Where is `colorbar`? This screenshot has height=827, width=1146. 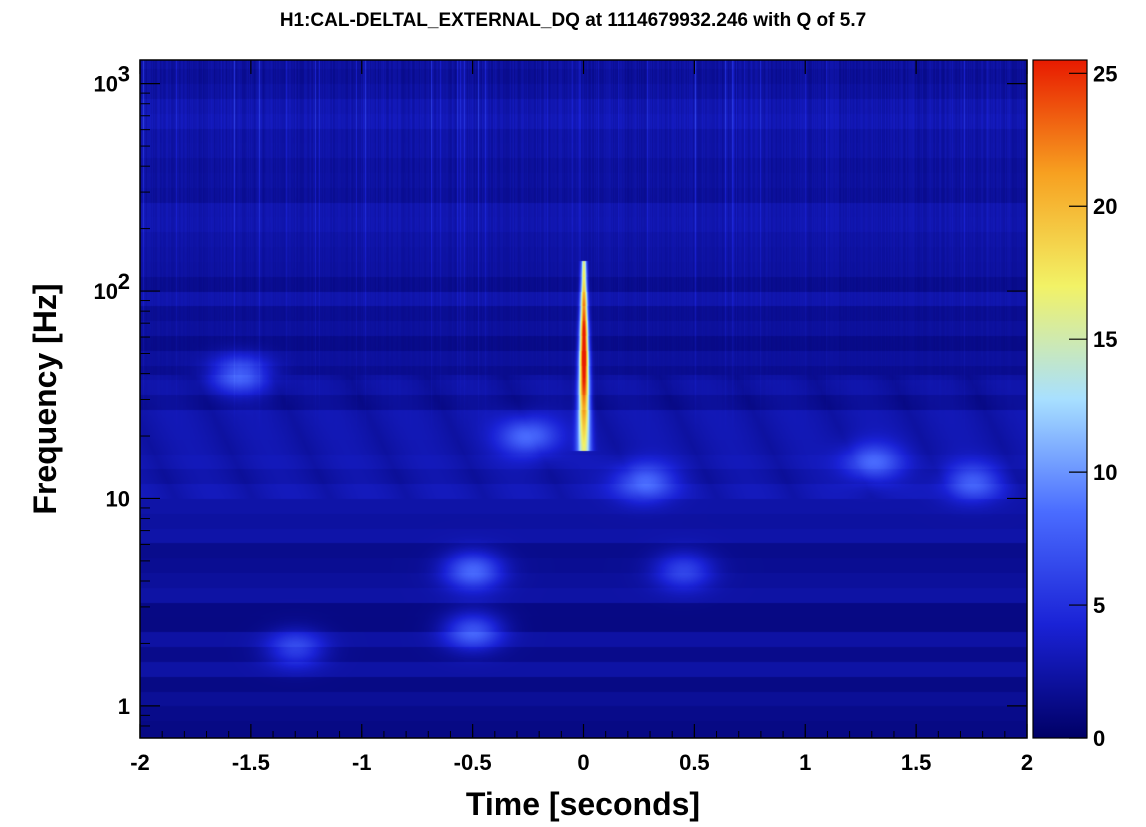 colorbar is located at coordinates (1060, 399).